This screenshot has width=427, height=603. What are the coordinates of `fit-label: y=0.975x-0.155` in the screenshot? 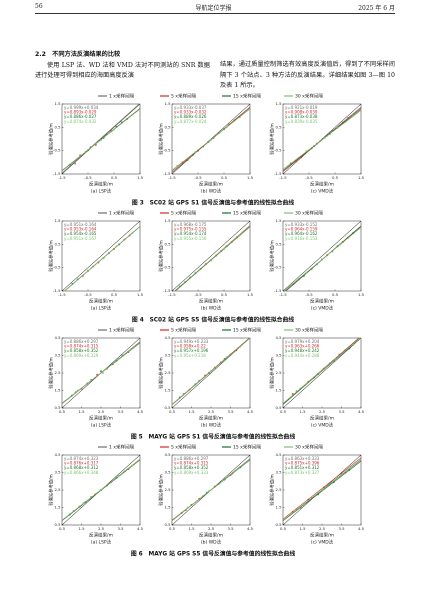 It's located at (190, 229).